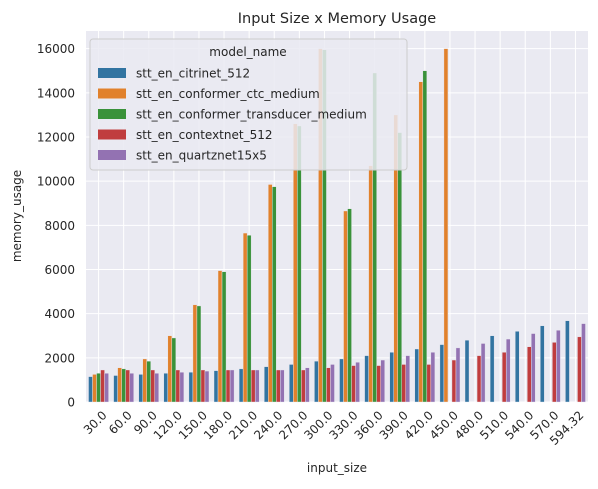  I want to click on legend-entry: stt_en_citrinet_512, so click(193, 74).